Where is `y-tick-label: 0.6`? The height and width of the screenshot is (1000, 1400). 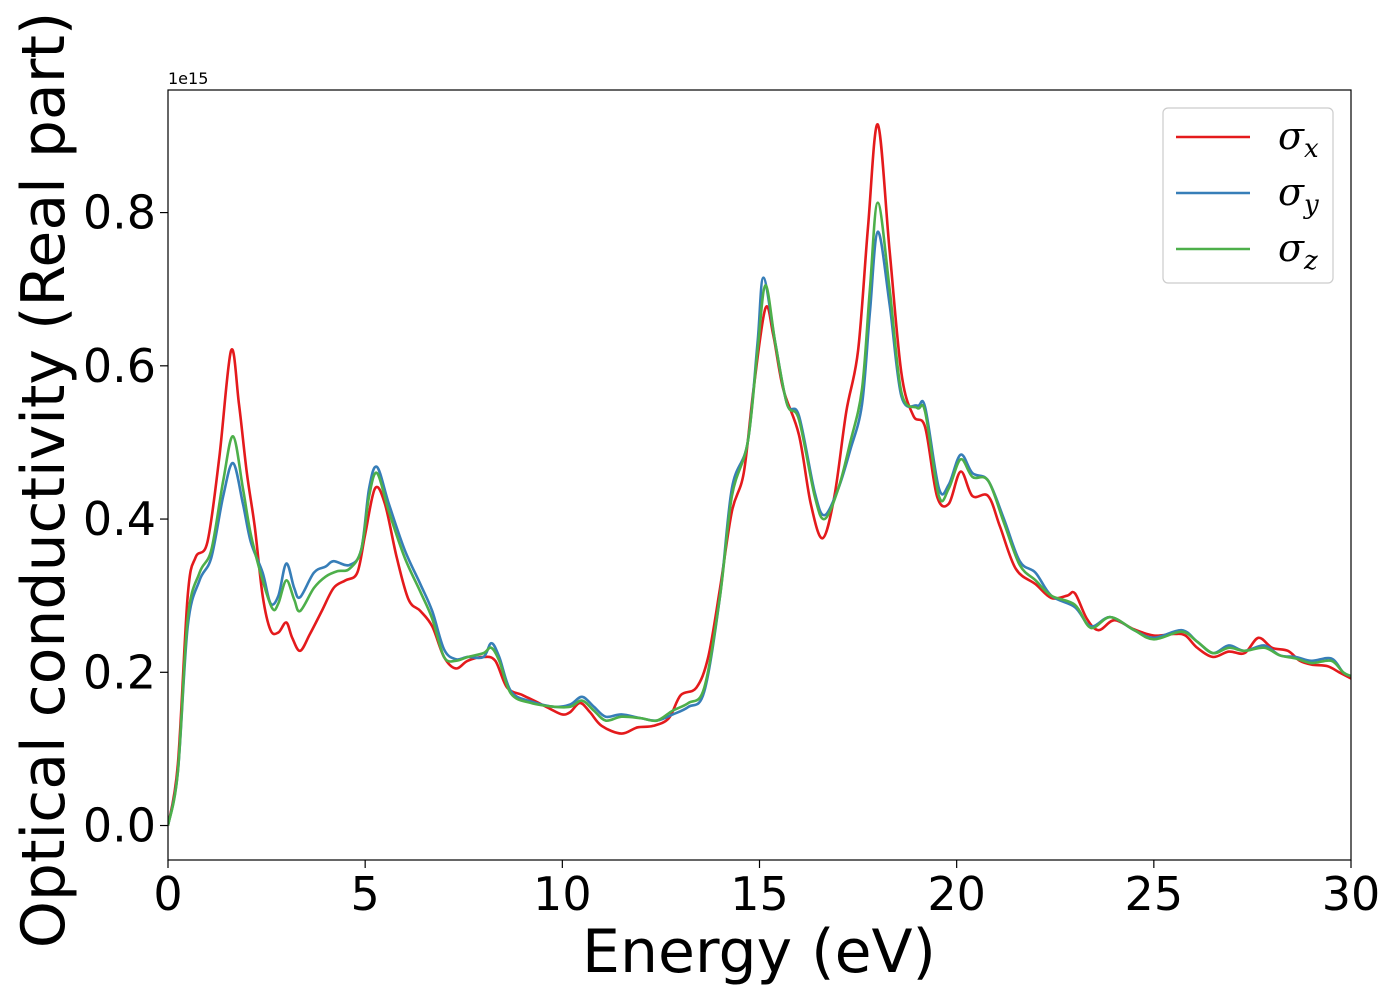 y-tick-label: 0.6 is located at coordinates (119, 366).